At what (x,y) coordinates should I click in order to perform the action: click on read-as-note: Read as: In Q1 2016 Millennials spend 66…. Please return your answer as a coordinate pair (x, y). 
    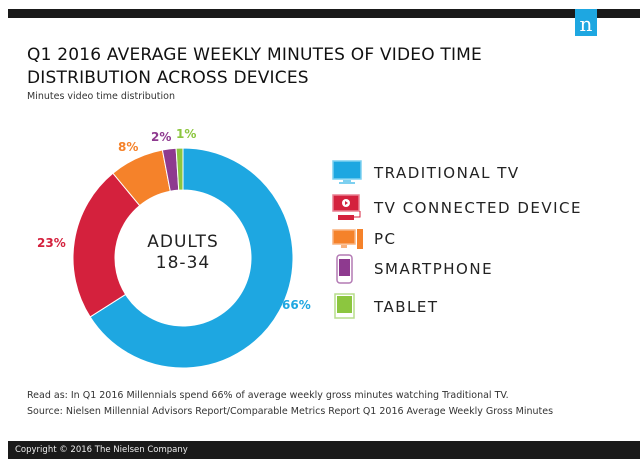
    Looking at the image, I should click on (268, 395).